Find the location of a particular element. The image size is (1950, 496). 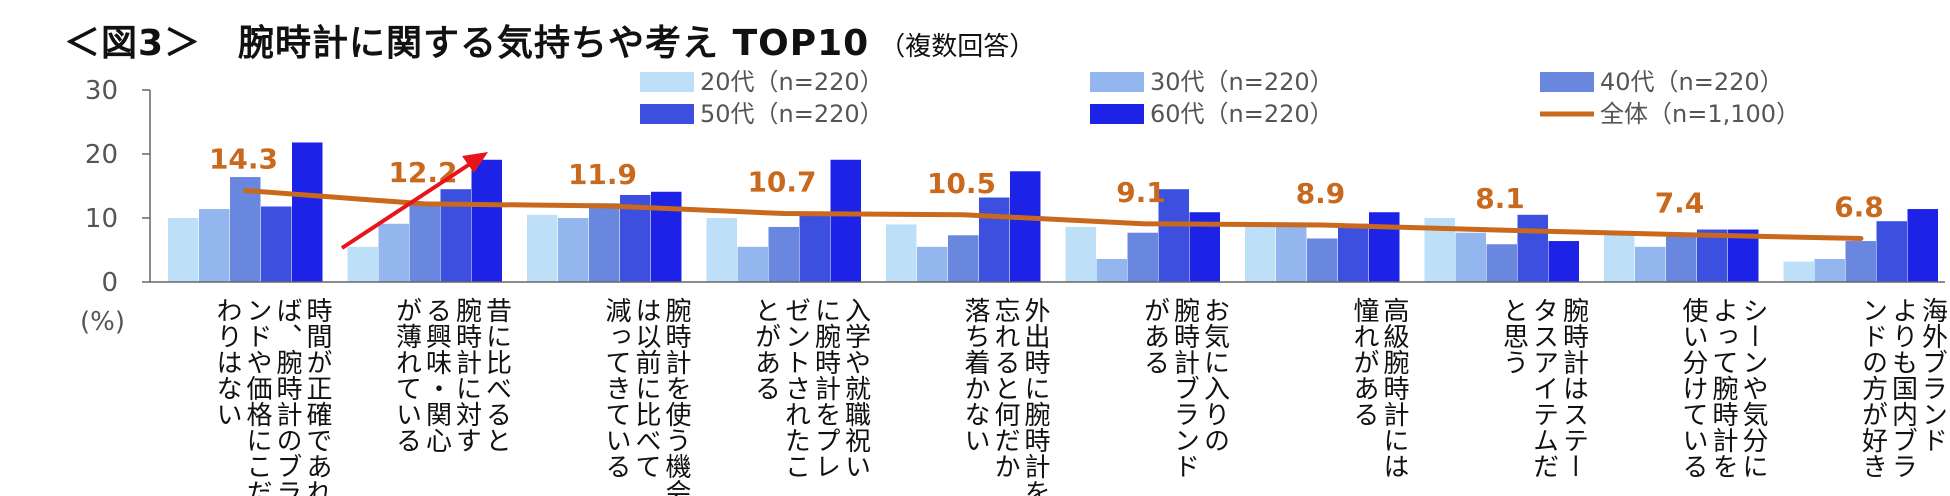

category-label: 減ってきている is located at coordinates (616, 388).